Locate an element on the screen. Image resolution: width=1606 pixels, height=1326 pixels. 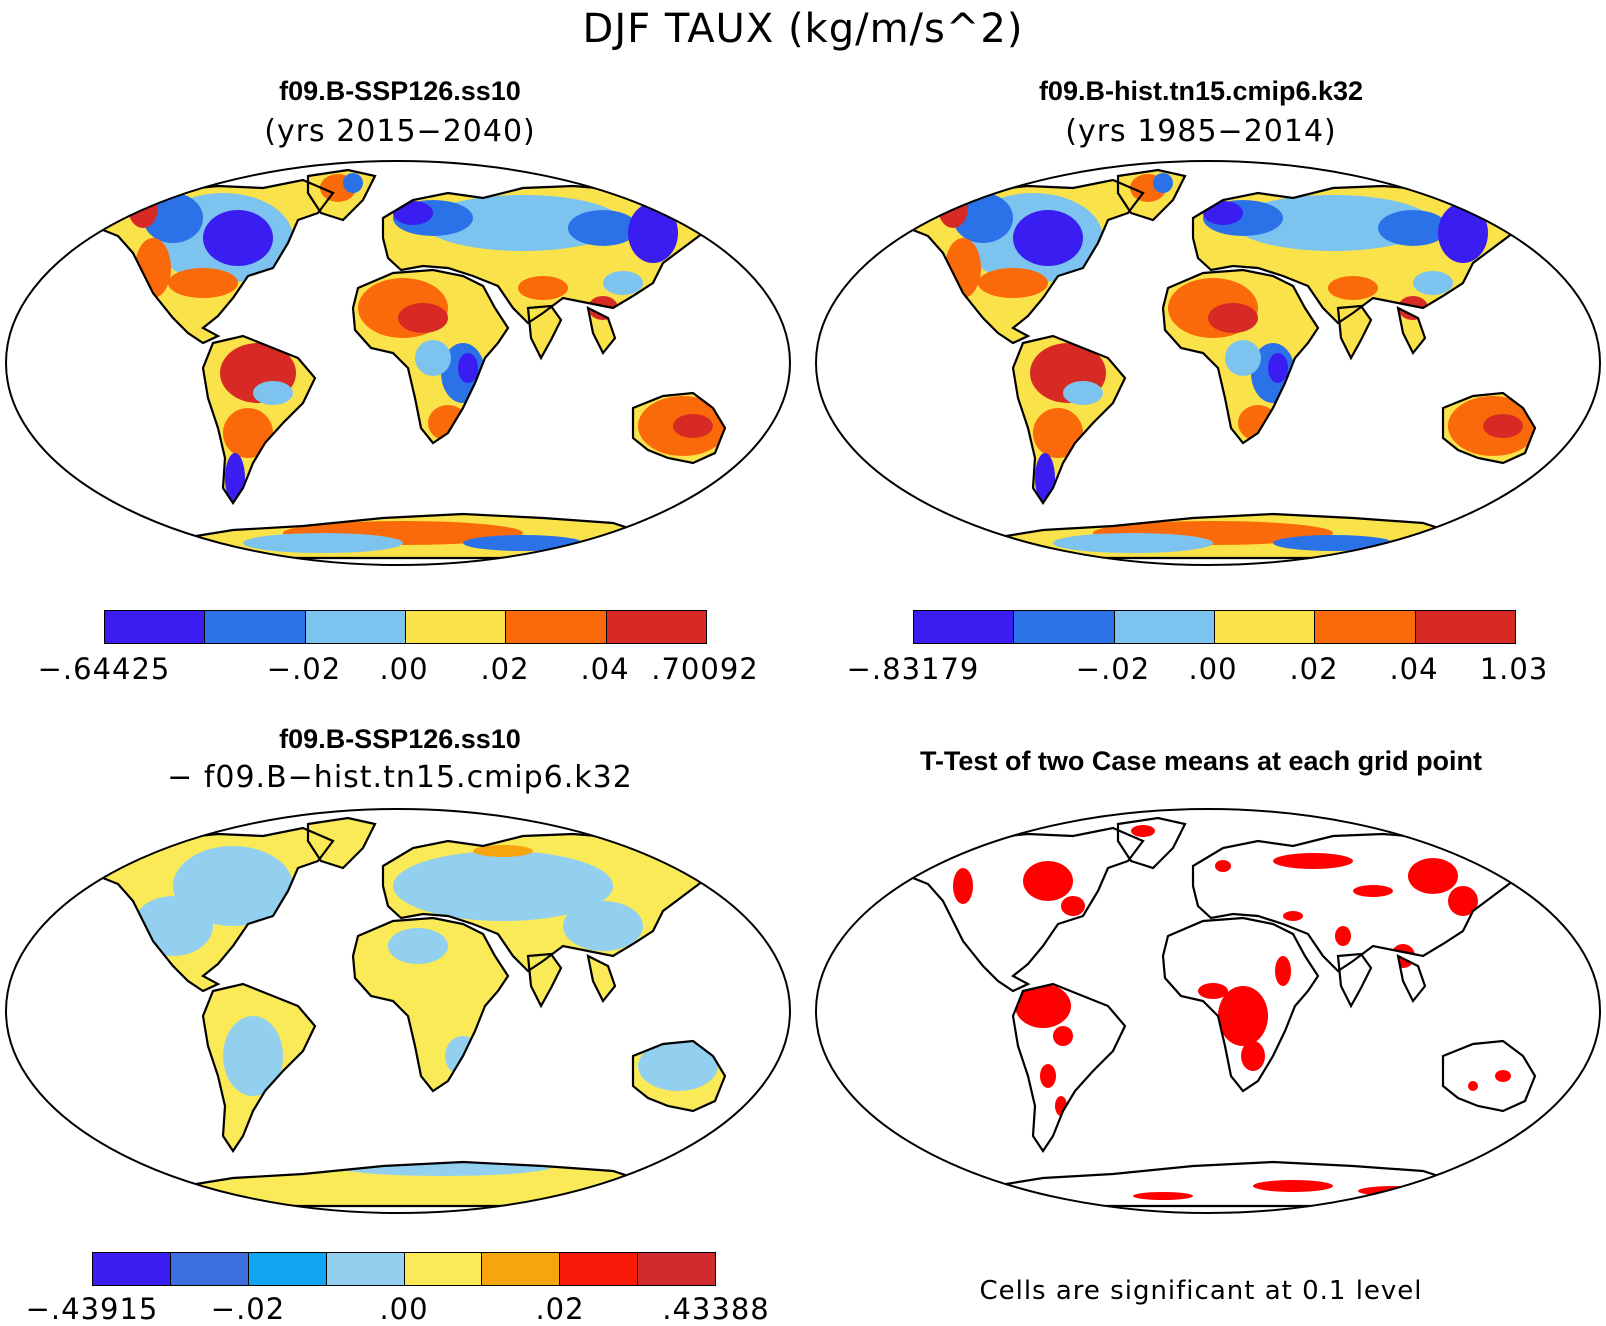
panel-tr-colorbar is located at coordinates (1214, 627).